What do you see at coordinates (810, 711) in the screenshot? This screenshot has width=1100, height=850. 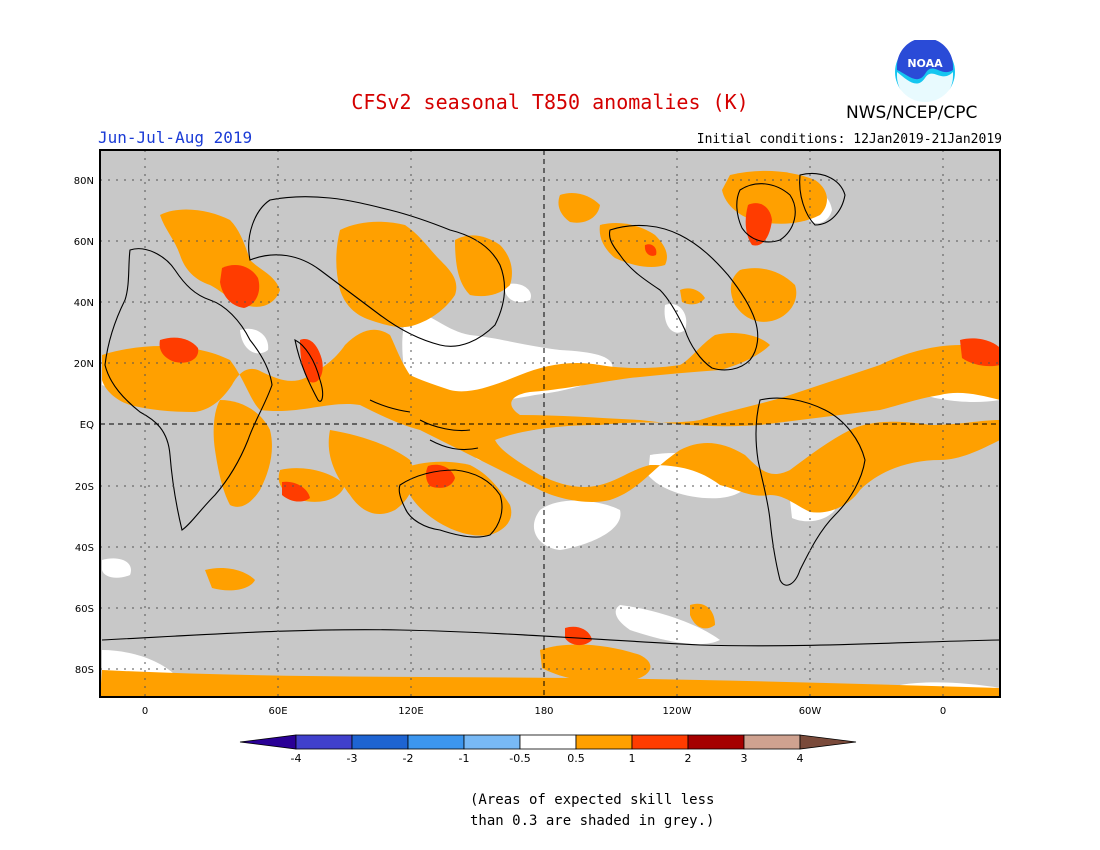 I see `lon-label: 60W` at bounding box center [810, 711].